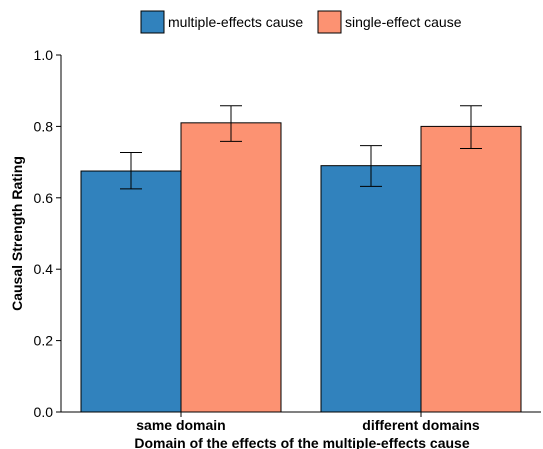 Image resolution: width=543 pixels, height=449 pixels. Describe the element at coordinates (329, 22) in the screenshot. I see `legend-swatch-single-effect` at that location.